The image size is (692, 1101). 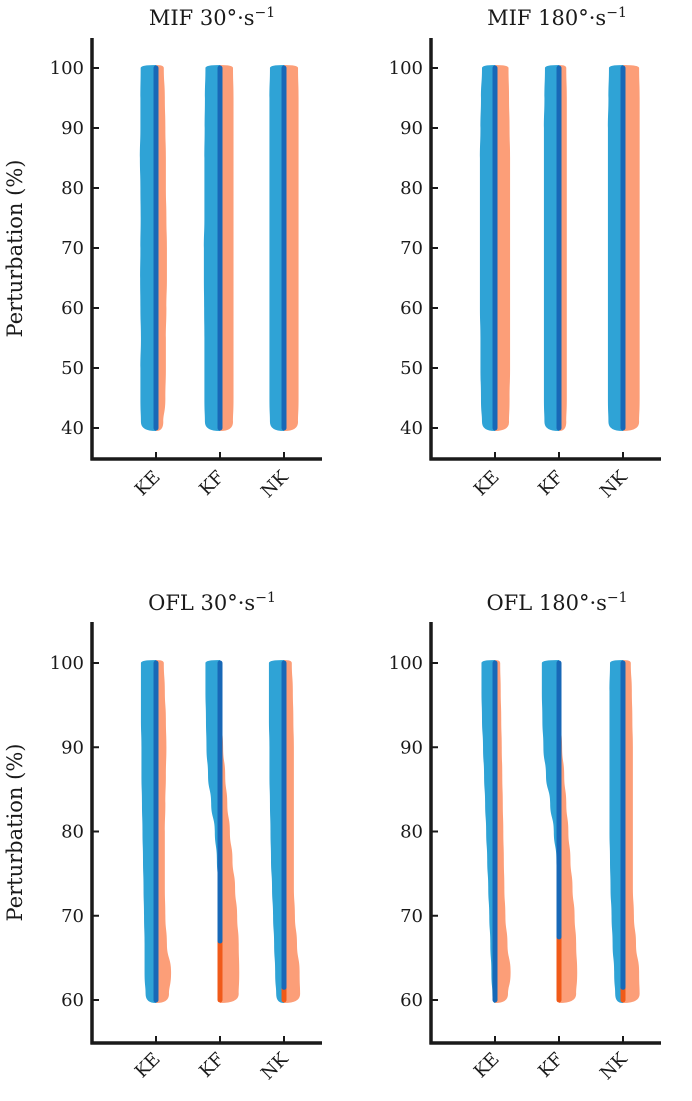 I want to click on chart-title-text: MIF 180°·s, so click(x=546, y=18).